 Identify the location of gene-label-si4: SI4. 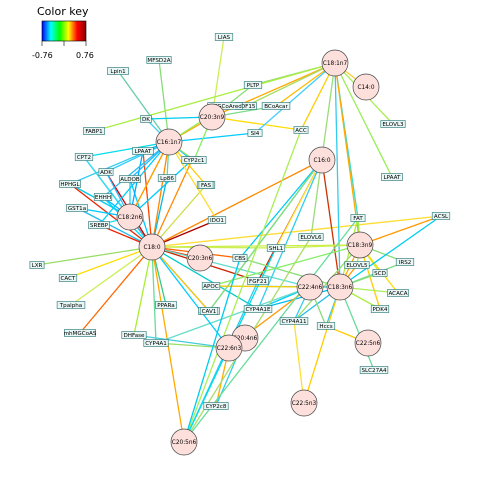
(255, 133).